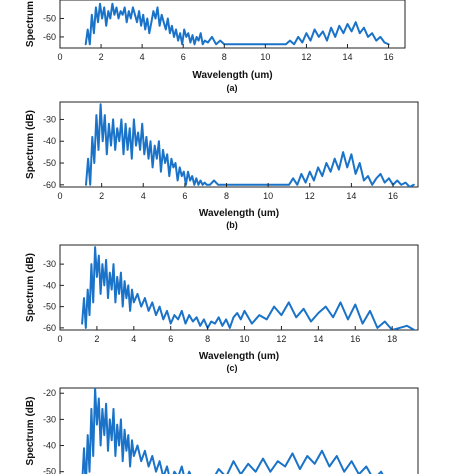 The height and width of the screenshot is (474, 474). Describe the element at coordinates (392, 339) in the screenshot. I see `x-tick-label: 18` at that location.